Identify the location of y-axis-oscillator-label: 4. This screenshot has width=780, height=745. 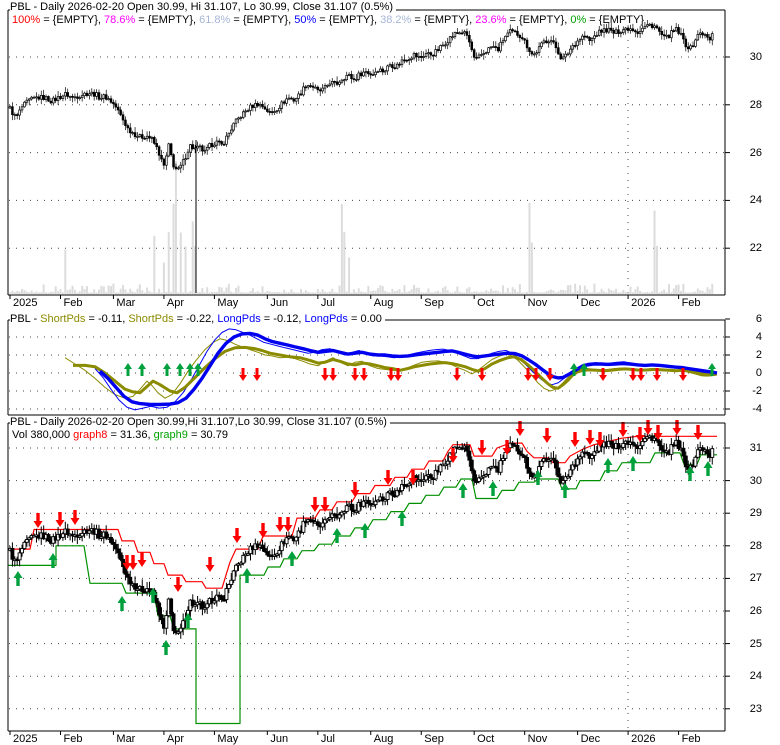
(758, 337).